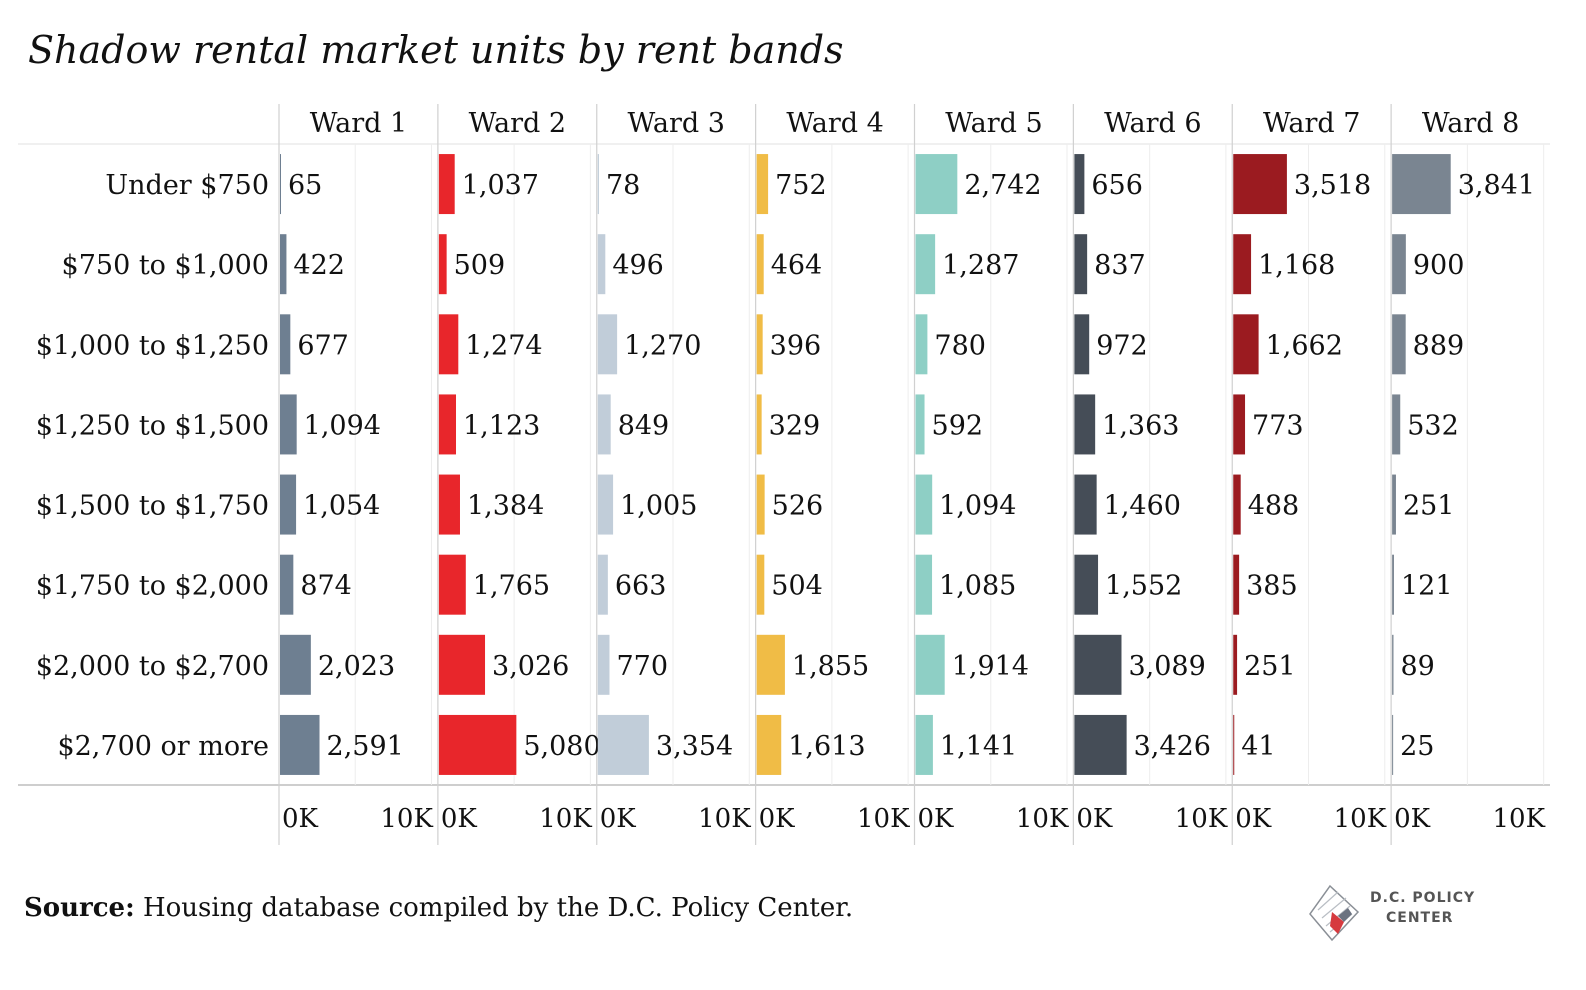 The height and width of the screenshot is (990, 1586). I want to click on bar-value-label: 1,270, so click(662, 345).